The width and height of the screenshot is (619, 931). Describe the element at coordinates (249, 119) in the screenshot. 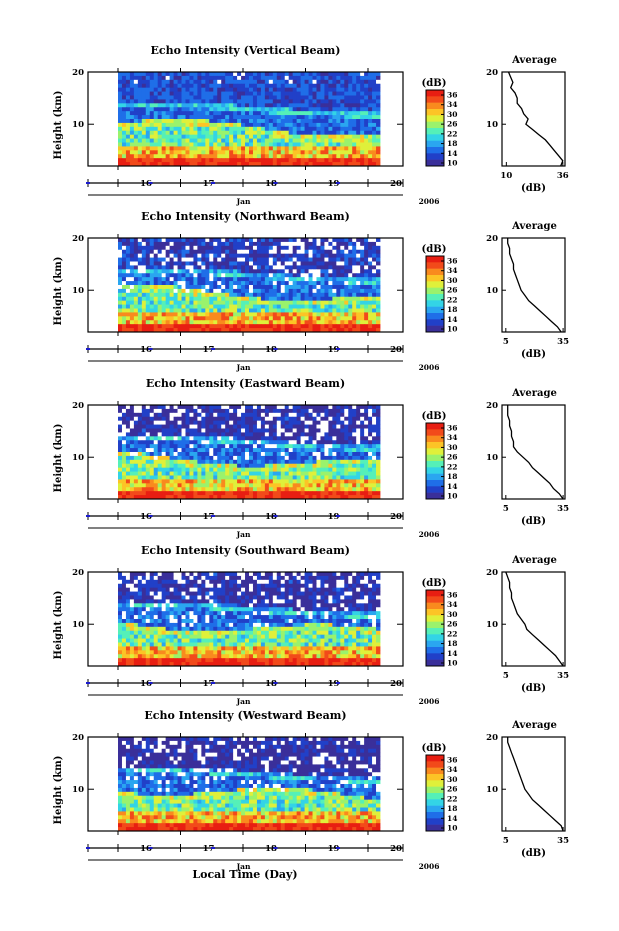

I see `heatmap-cells` at that location.